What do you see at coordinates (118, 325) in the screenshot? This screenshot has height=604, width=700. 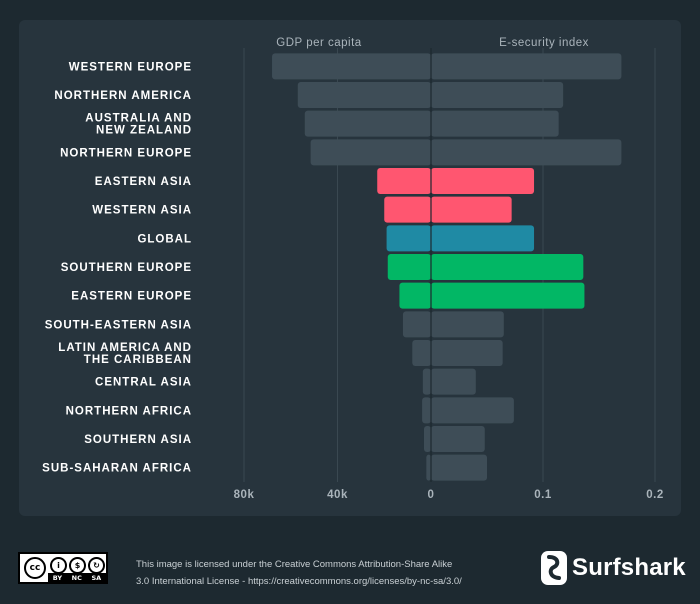 I see `row-label: SOUTH-EASTERN ASIA` at bounding box center [118, 325].